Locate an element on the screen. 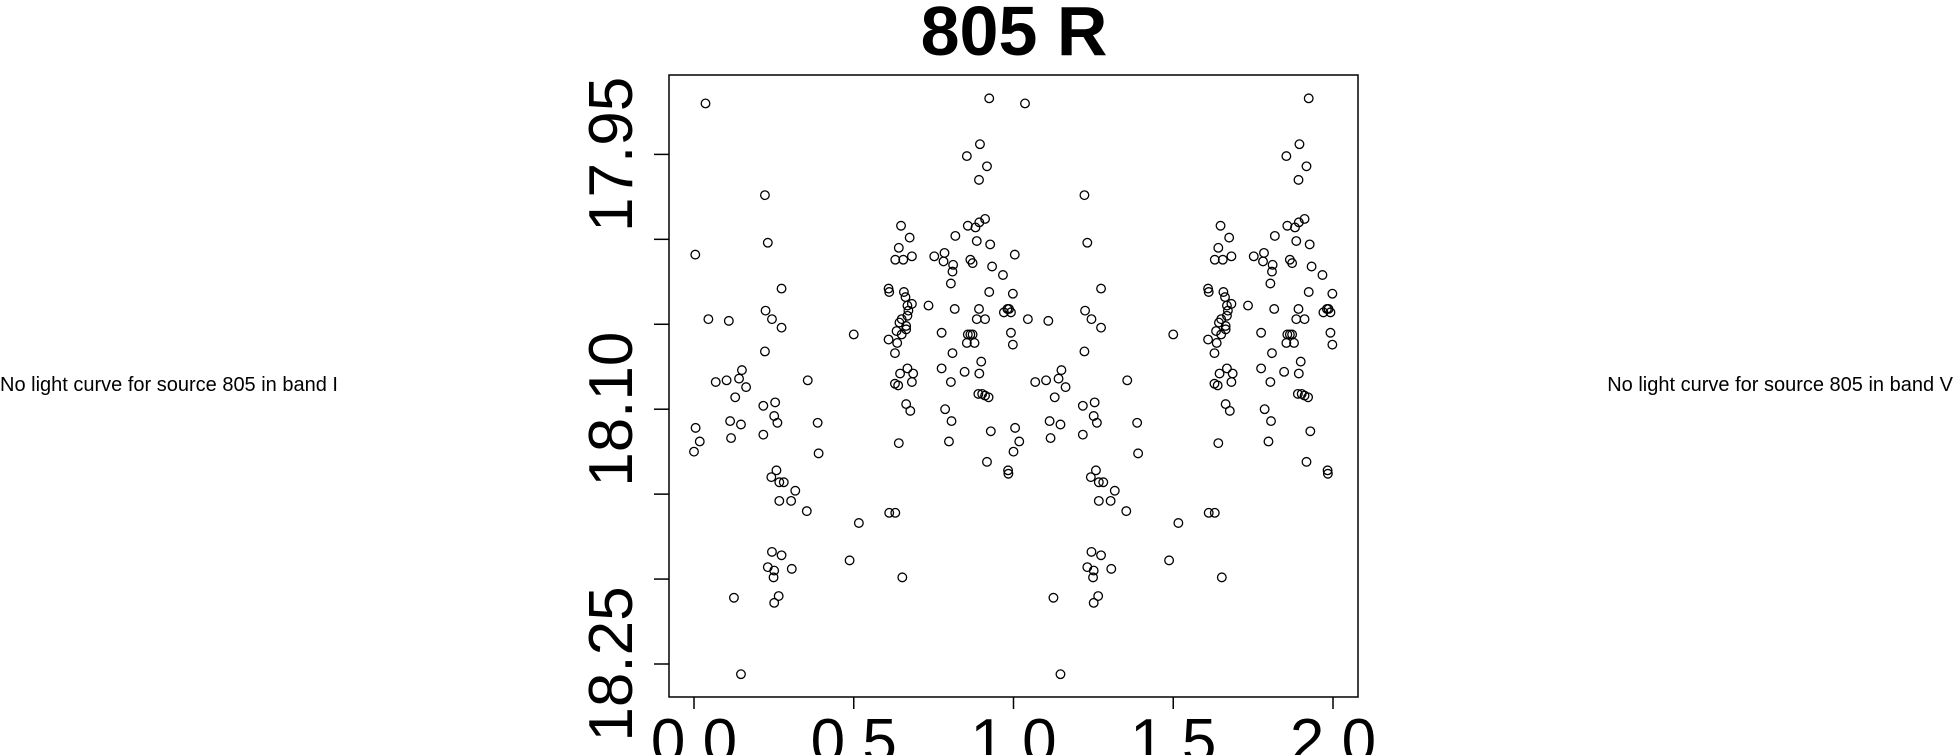  chart-title: 805 R is located at coordinates (1014, 35).